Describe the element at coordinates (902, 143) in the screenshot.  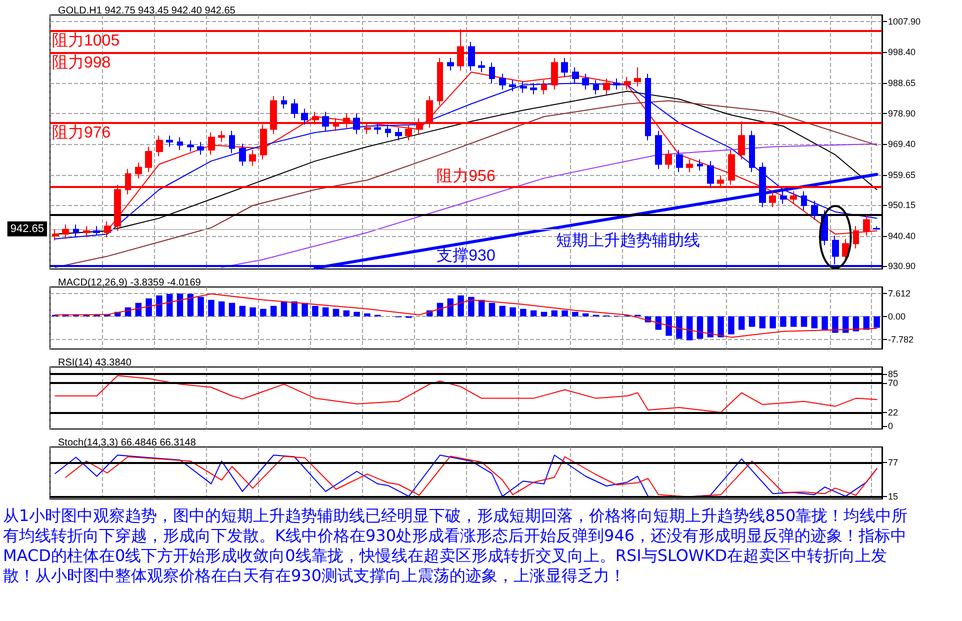
I see `y-tick-label: 969.40` at that location.